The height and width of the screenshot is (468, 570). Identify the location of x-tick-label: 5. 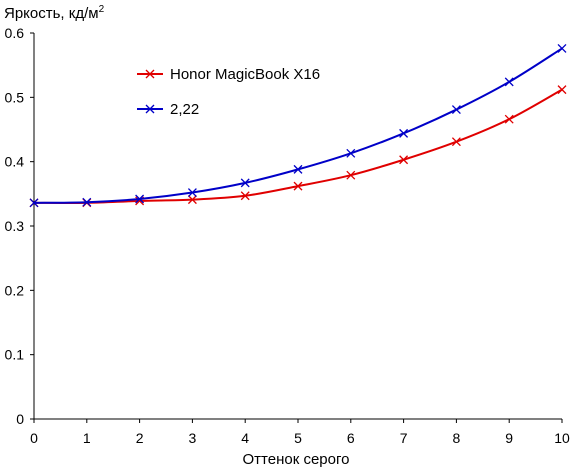
(298, 438).